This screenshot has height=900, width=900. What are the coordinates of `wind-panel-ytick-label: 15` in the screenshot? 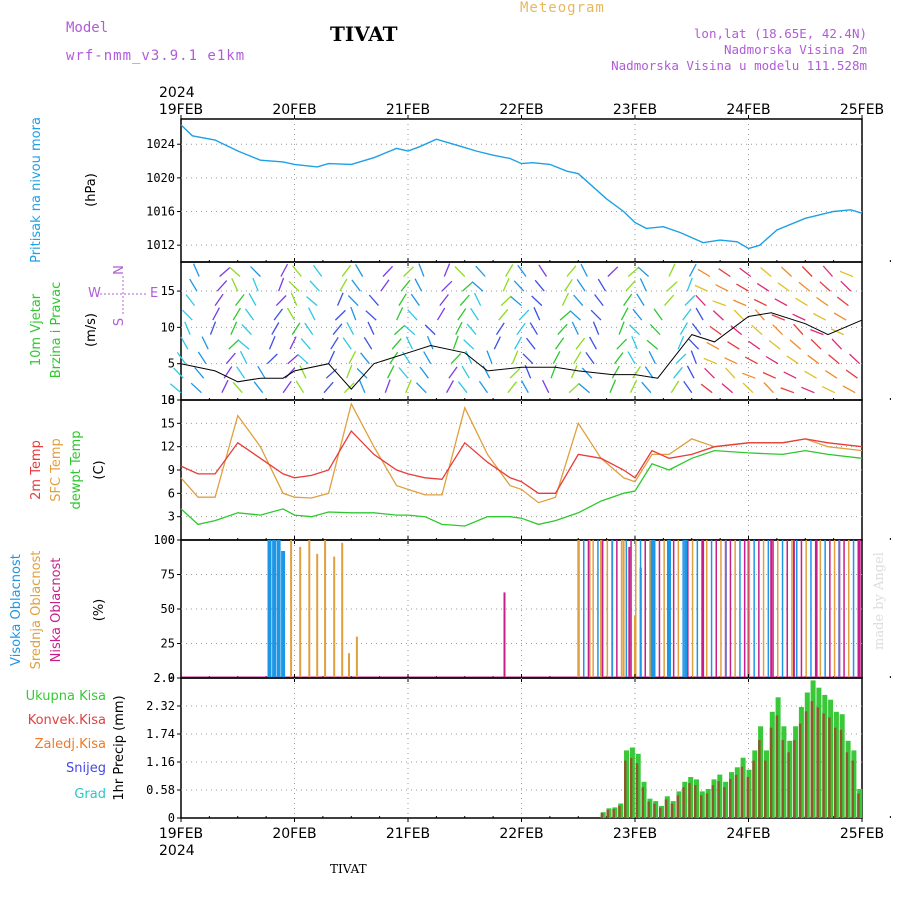 It's located at (168, 291).